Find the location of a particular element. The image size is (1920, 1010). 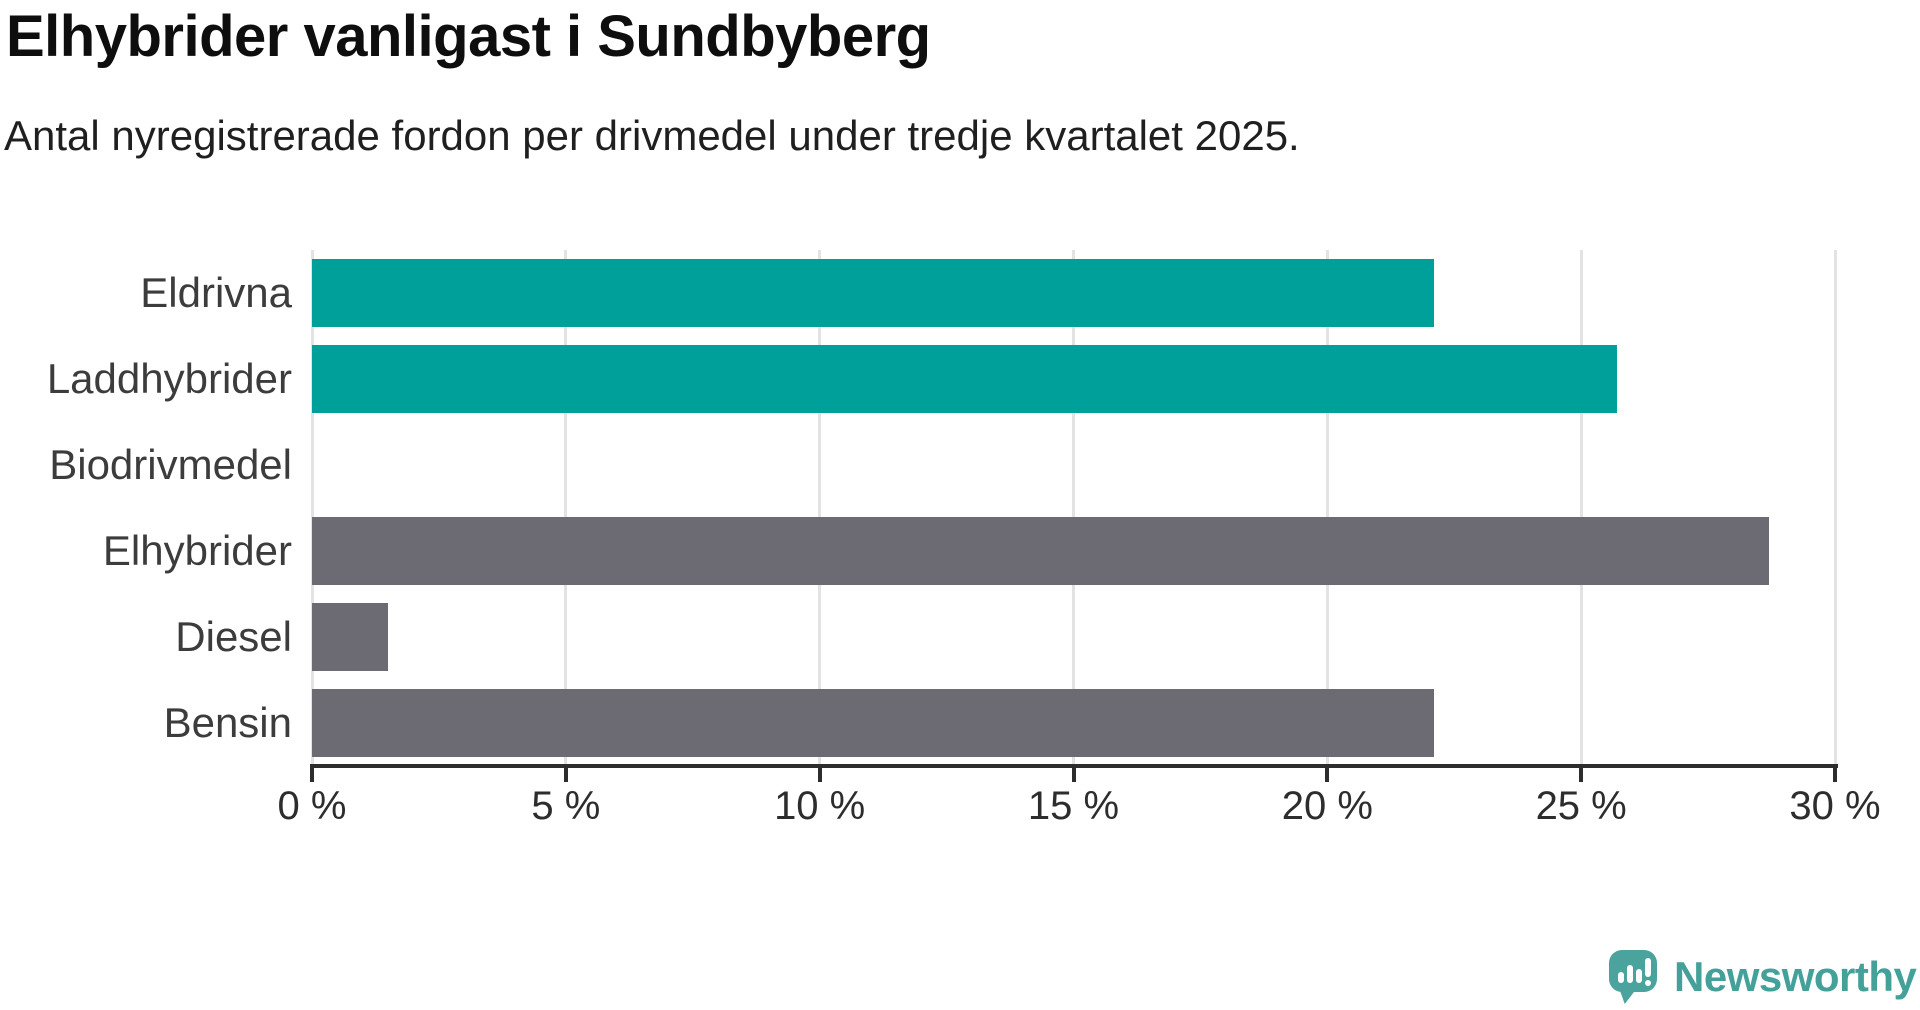

chart-title: Elhybrider vanligast i Sundbyberg is located at coordinates (468, 36).